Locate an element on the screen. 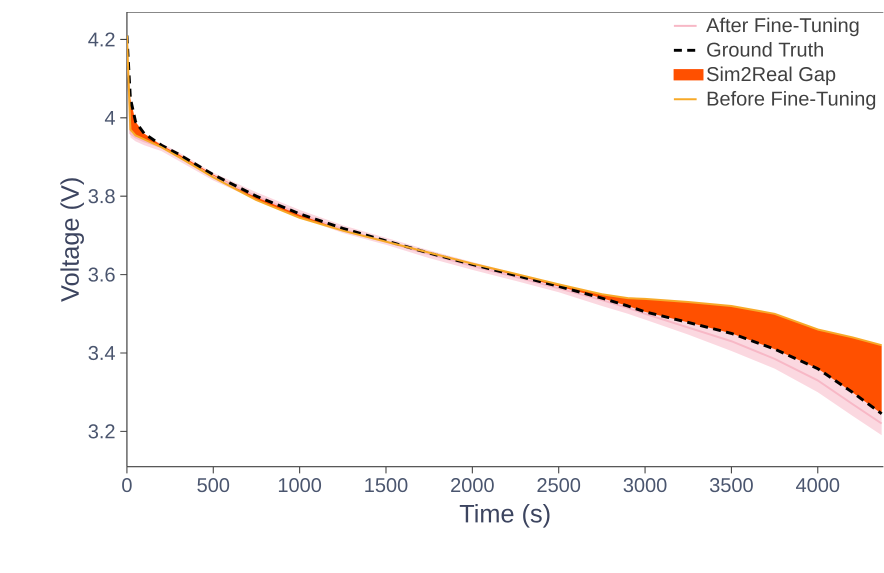 The image size is (884, 573). legend-label: Sim2Real Gap is located at coordinates (771, 76).